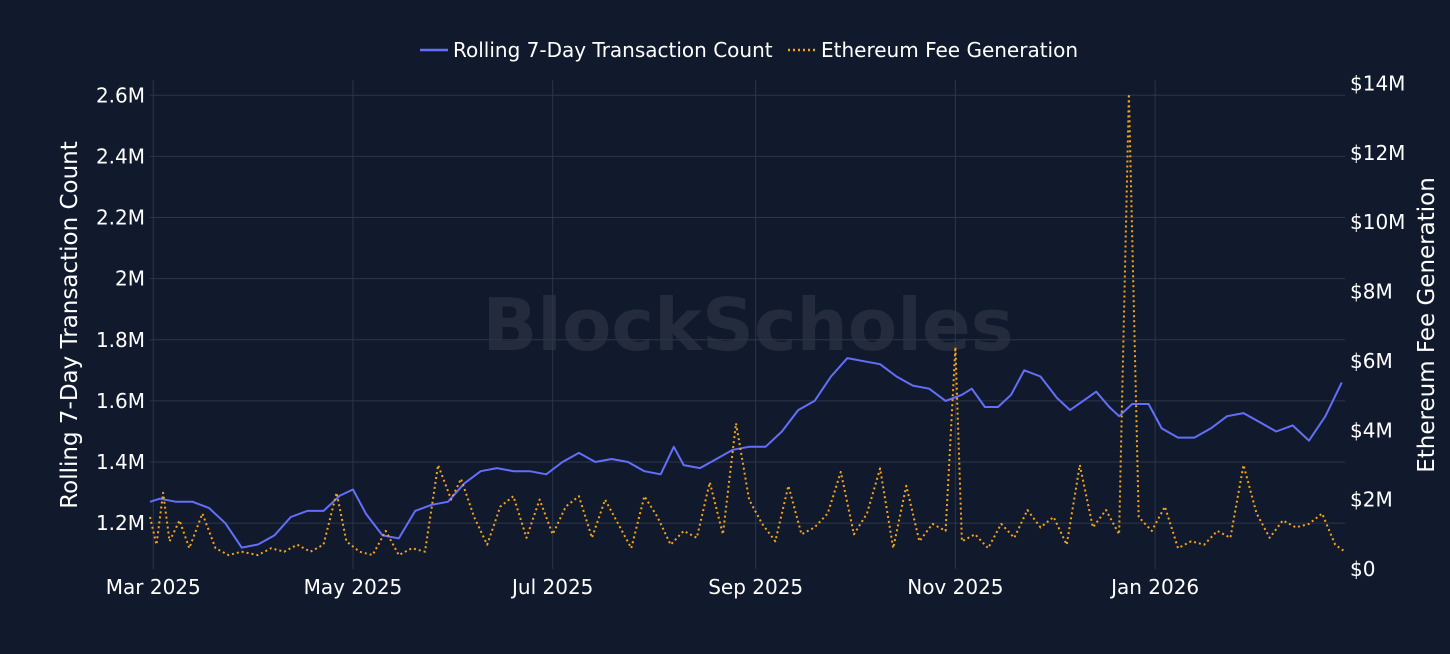 Image resolution: width=1450 pixels, height=654 pixels. I want to click on y-right-axis-title: Ethereum Fee Generation, so click(1427, 325).